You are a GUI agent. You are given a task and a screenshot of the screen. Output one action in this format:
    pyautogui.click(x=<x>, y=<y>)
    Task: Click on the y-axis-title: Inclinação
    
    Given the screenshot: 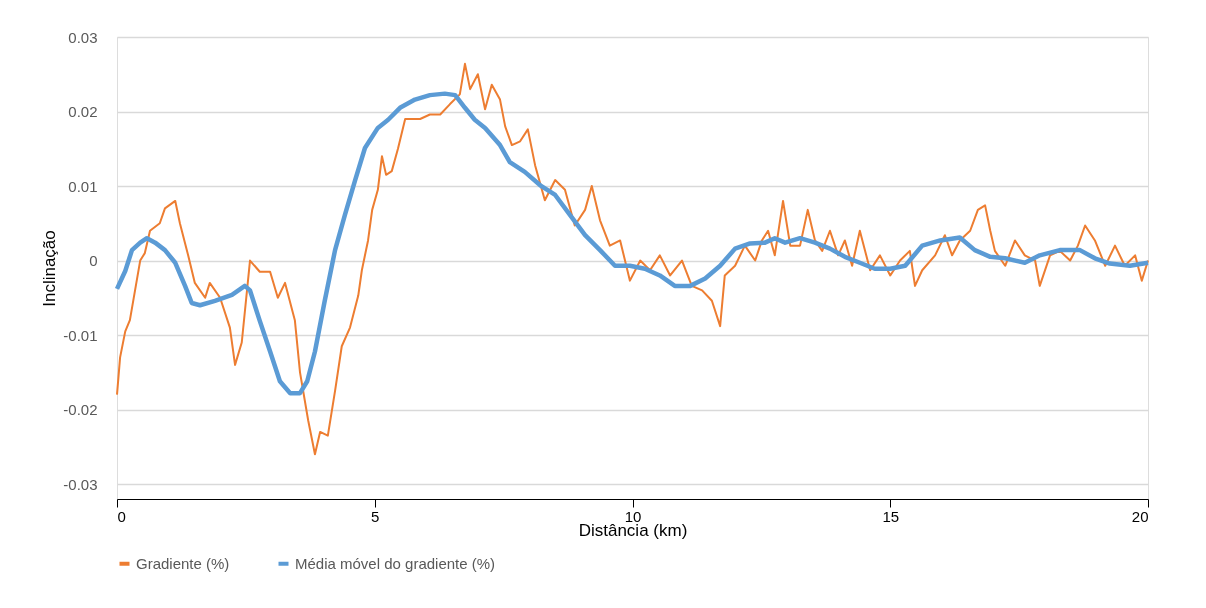 What is the action you would take?
    pyautogui.click(x=50, y=268)
    